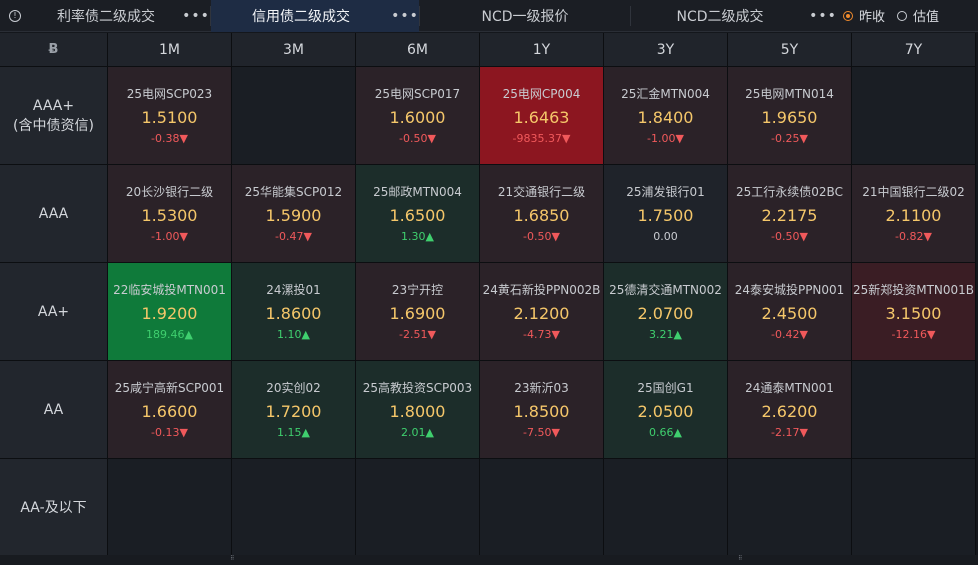 The height and width of the screenshot is (565, 978). I want to click on bond-name: 20实创02, so click(293, 387).